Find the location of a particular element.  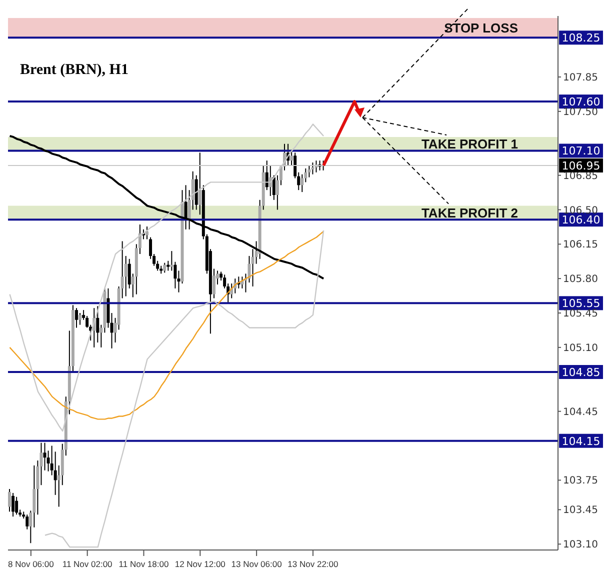

band-label: TAKE PROFIT 2 is located at coordinates (469, 212).